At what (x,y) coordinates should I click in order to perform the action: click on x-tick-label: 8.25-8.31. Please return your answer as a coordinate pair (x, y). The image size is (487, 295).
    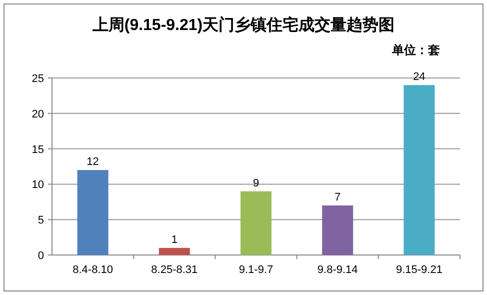
    Looking at the image, I should click on (174, 270).